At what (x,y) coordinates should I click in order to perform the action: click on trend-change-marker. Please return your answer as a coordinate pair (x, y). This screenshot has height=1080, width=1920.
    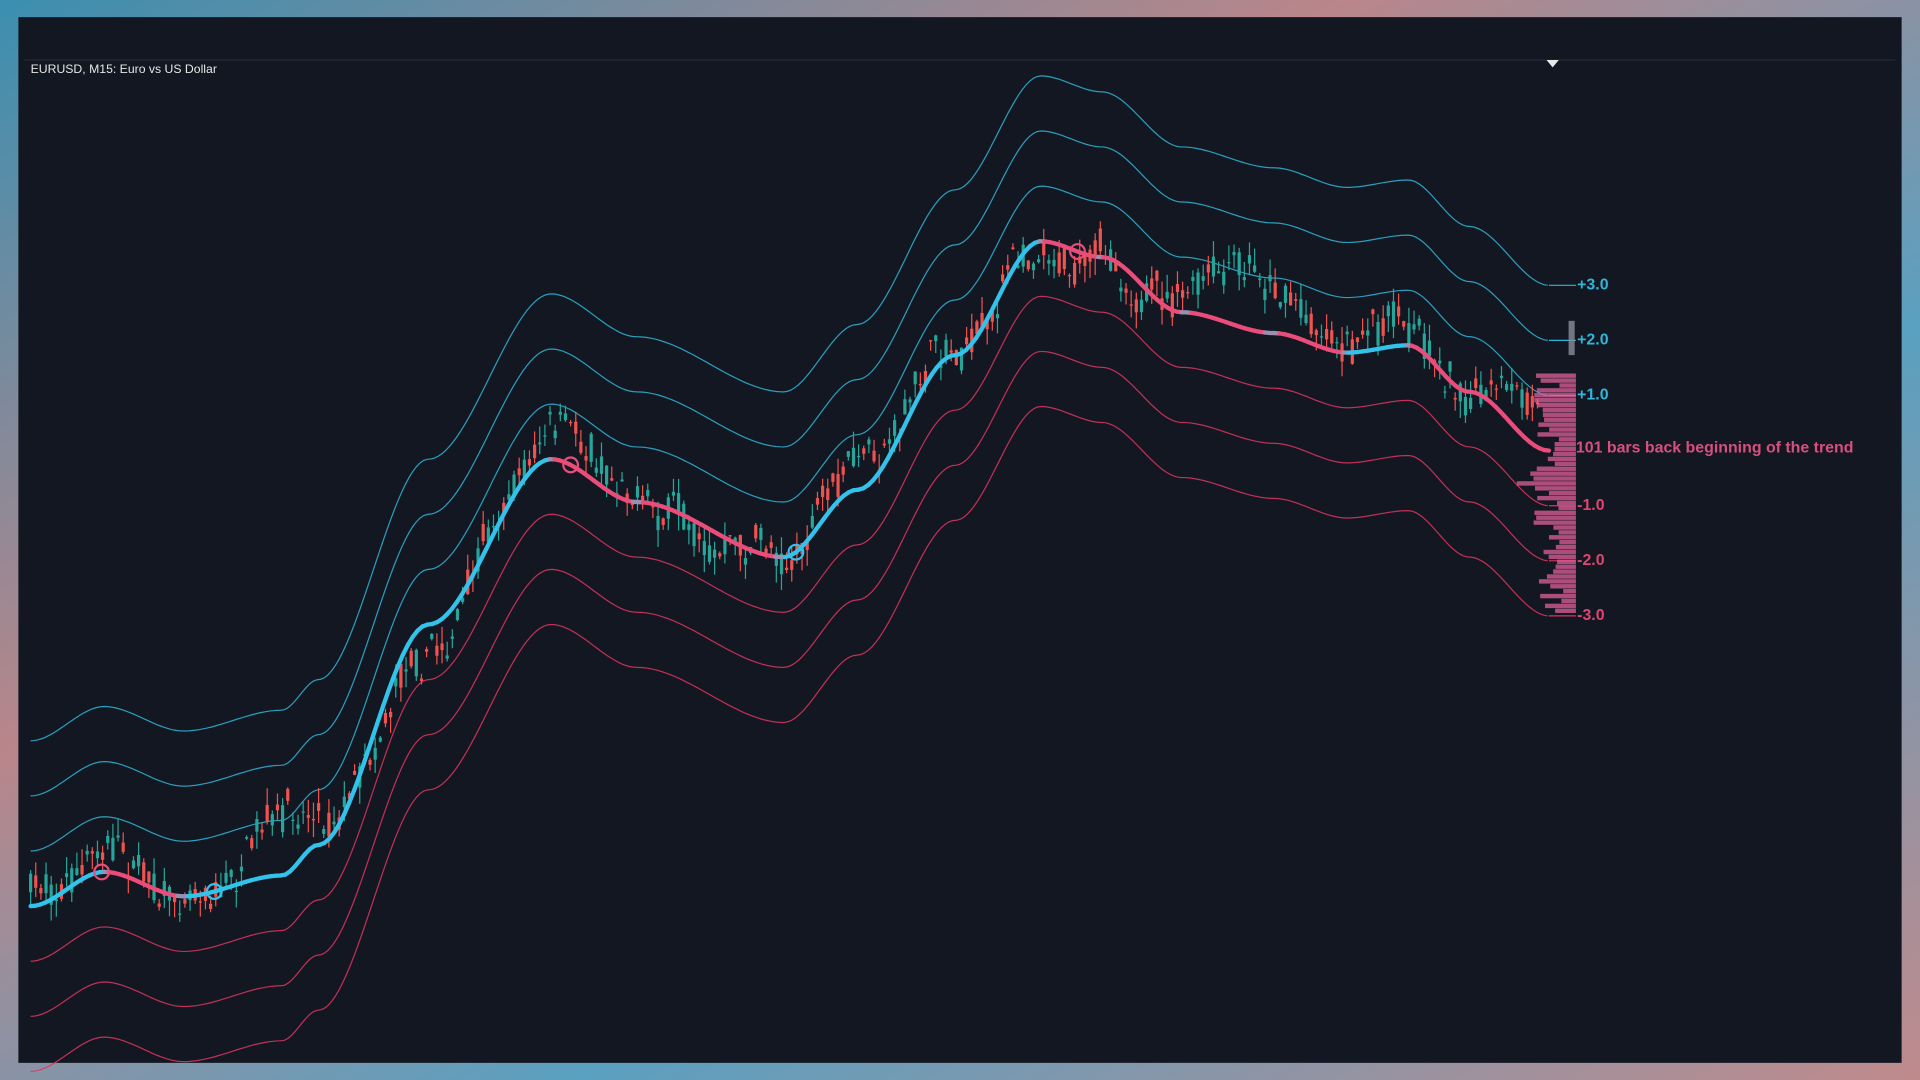
    Looking at the image, I should click on (796, 552).